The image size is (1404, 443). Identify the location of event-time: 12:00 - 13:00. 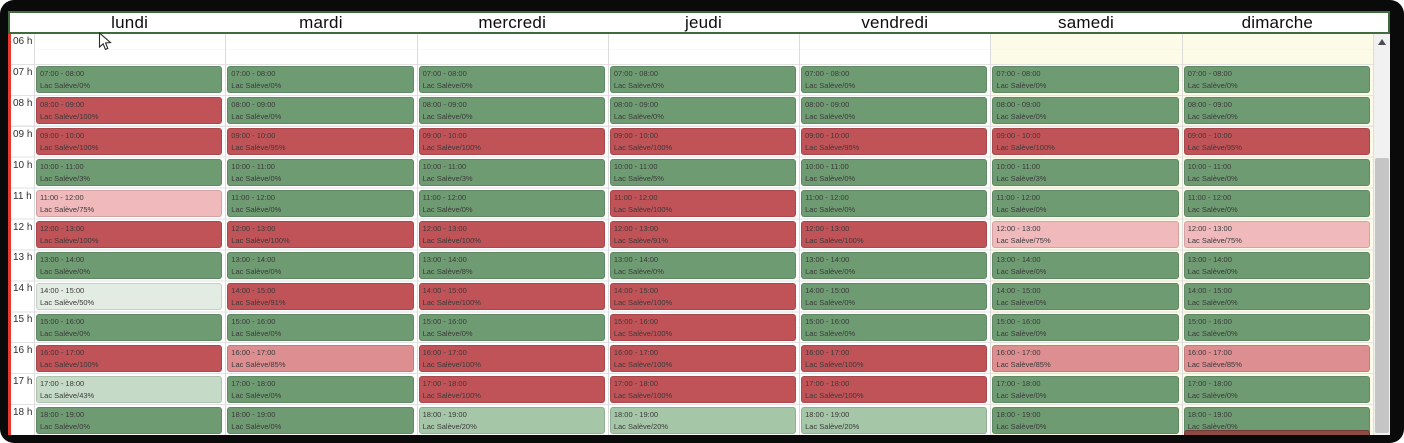
(62, 229).